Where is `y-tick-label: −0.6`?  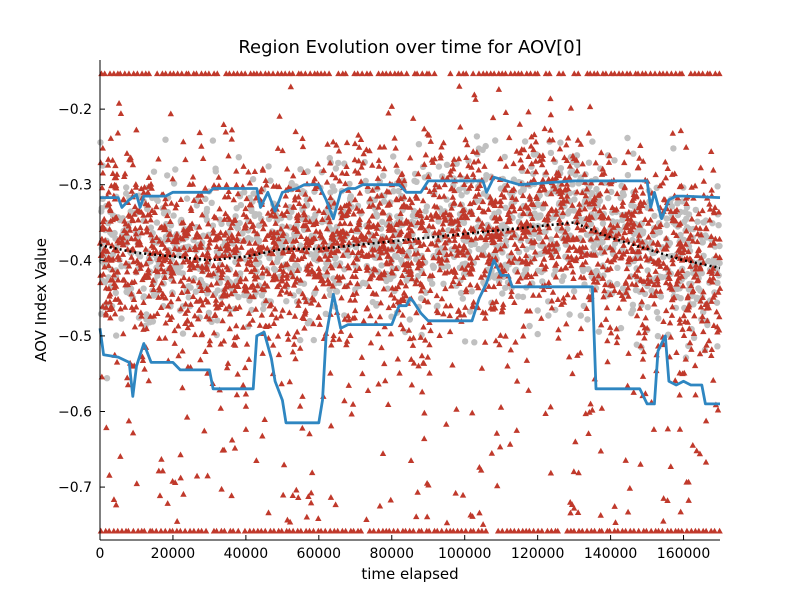
y-tick-label: −0.6 is located at coordinates (75, 412).